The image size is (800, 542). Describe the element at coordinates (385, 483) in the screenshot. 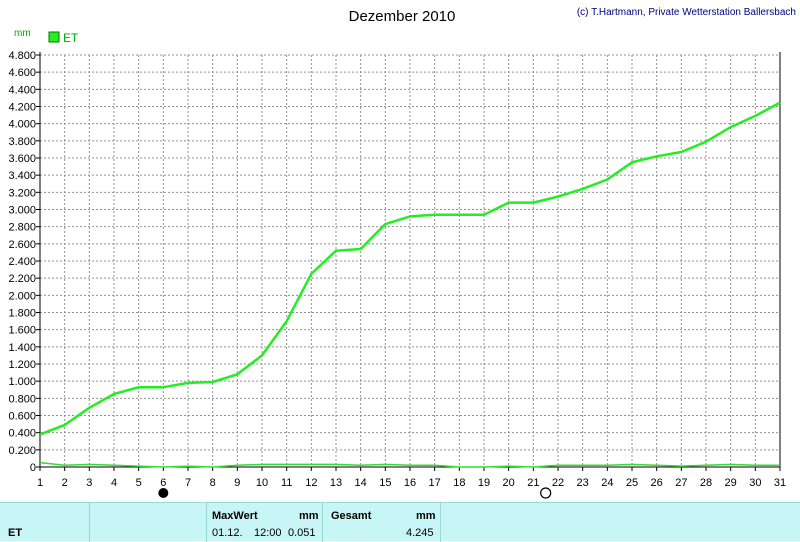

I see `x-tick-label: 15` at that location.